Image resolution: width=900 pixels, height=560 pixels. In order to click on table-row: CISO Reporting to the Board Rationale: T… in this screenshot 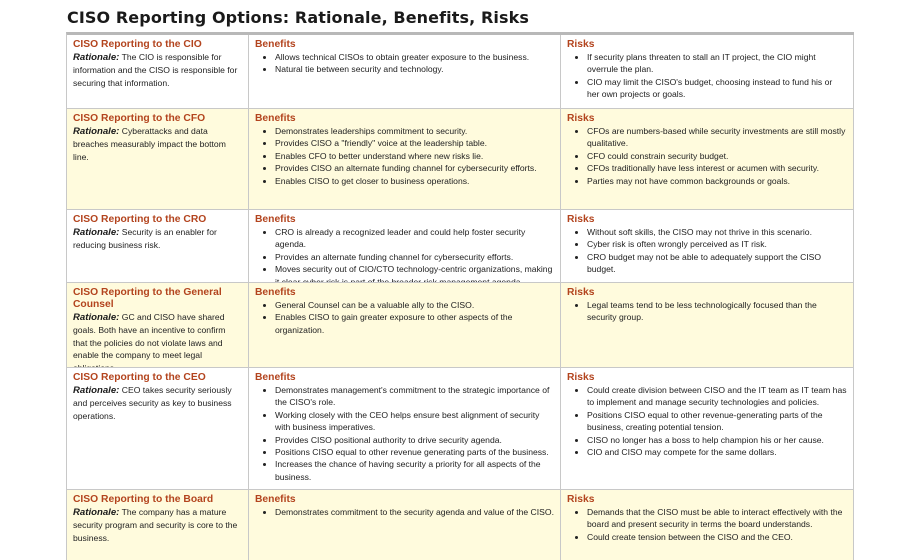, I will do `click(460, 525)`.